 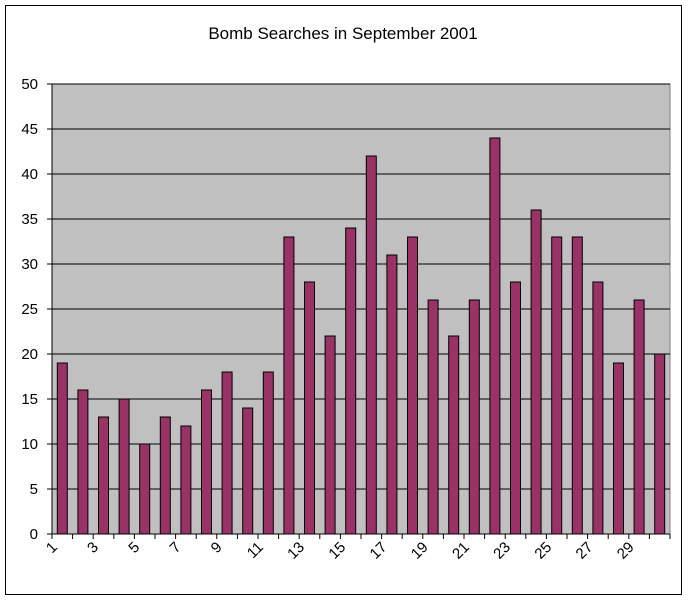 What do you see at coordinates (134, 548) in the screenshot?
I see `x-tick-label: 5` at bounding box center [134, 548].